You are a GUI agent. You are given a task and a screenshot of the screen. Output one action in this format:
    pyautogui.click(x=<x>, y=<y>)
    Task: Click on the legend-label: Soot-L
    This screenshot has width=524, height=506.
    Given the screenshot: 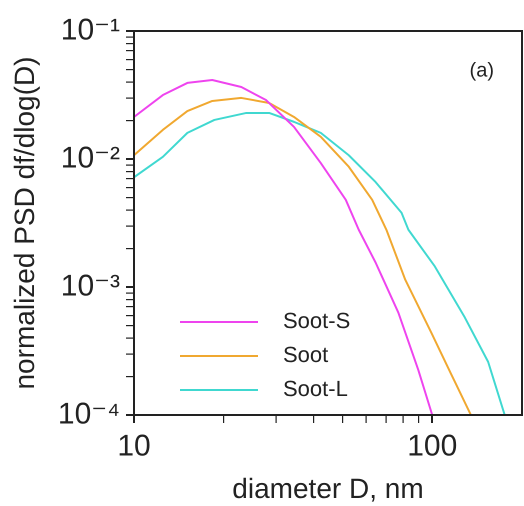 What is the action you would take?
    pyautogui.click(x=315, y=389)
    